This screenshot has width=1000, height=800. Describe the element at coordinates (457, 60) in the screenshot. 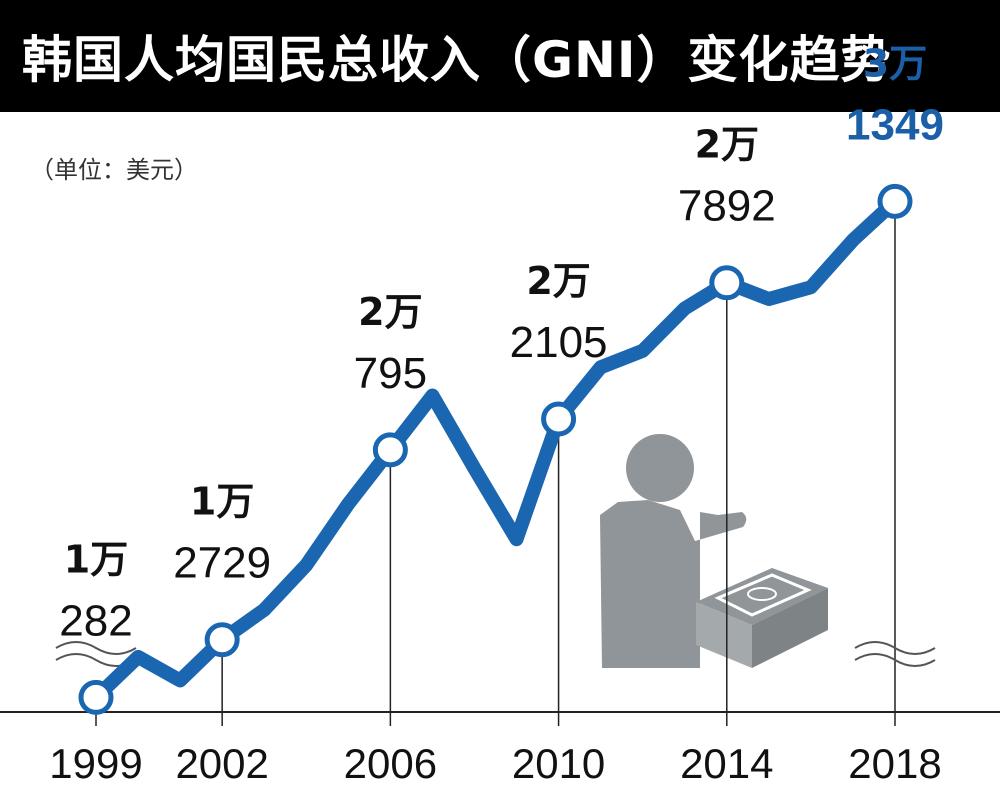

I see `chart-title: 韩国人均国民总收入（GNI）变化趋势` at that location.